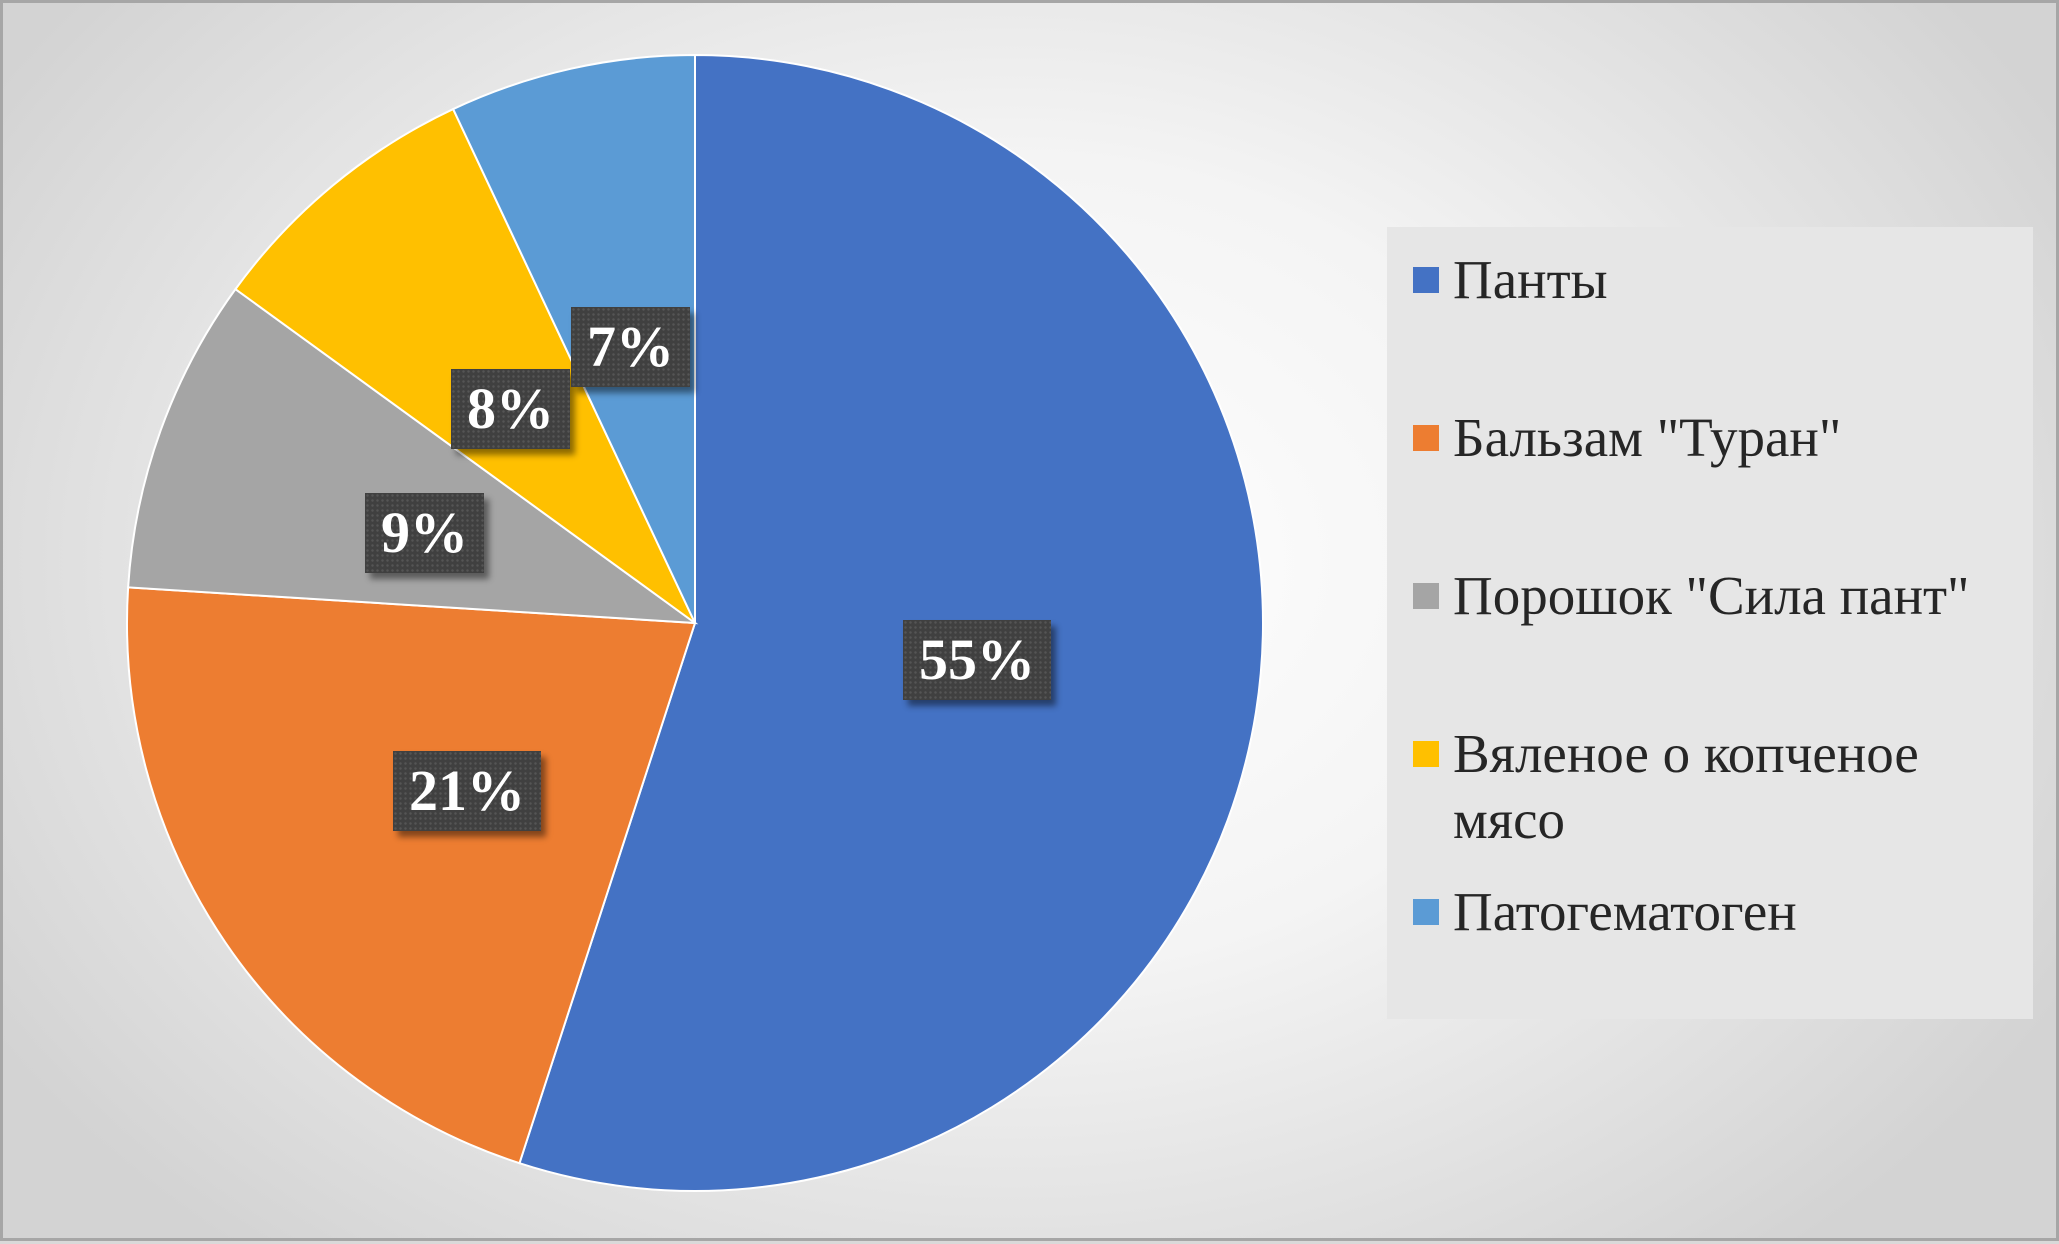 This screenshot has height=1244, width=2059. Describe the element at coordinates (630, 347) in the screenshot. I see `slice-label-pantohematogen: 7%` at that location.